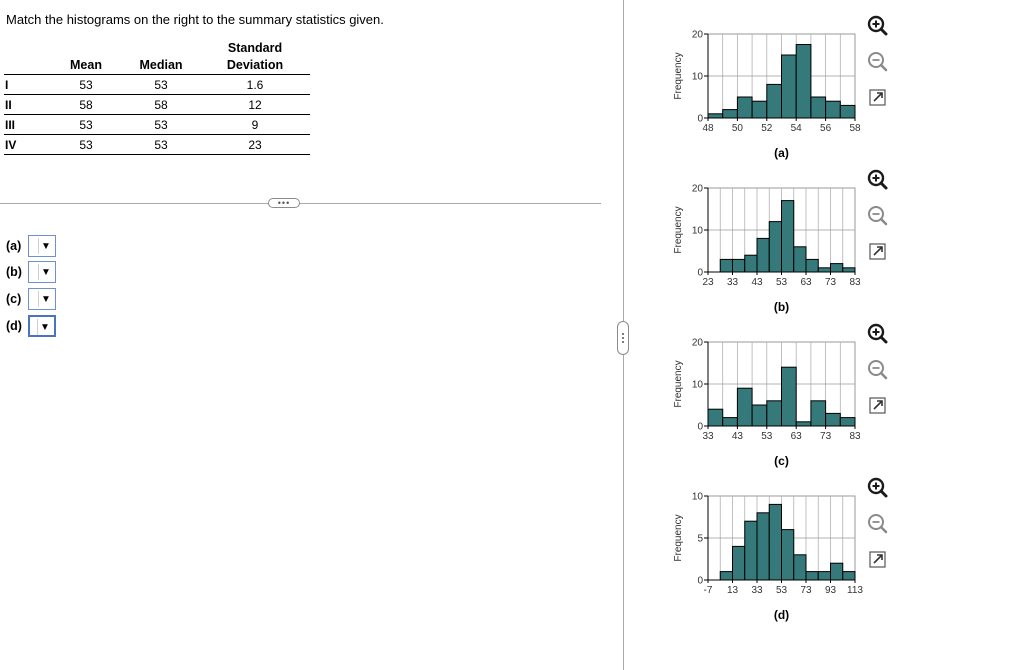 Image resolution: width=1024 pixels, height=670 pixels. I want to click on sd-header-line1: Standard, so click(255, 48).